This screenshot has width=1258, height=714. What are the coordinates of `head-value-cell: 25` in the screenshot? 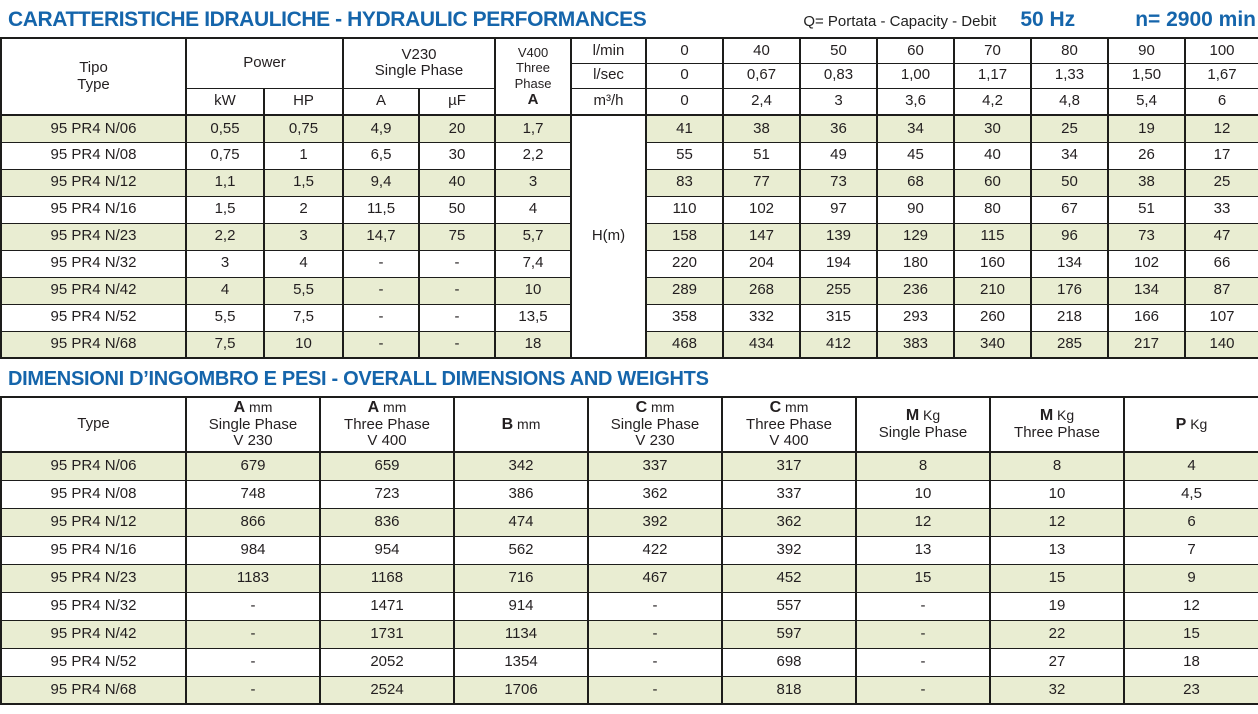 It's located at (1221, 182).